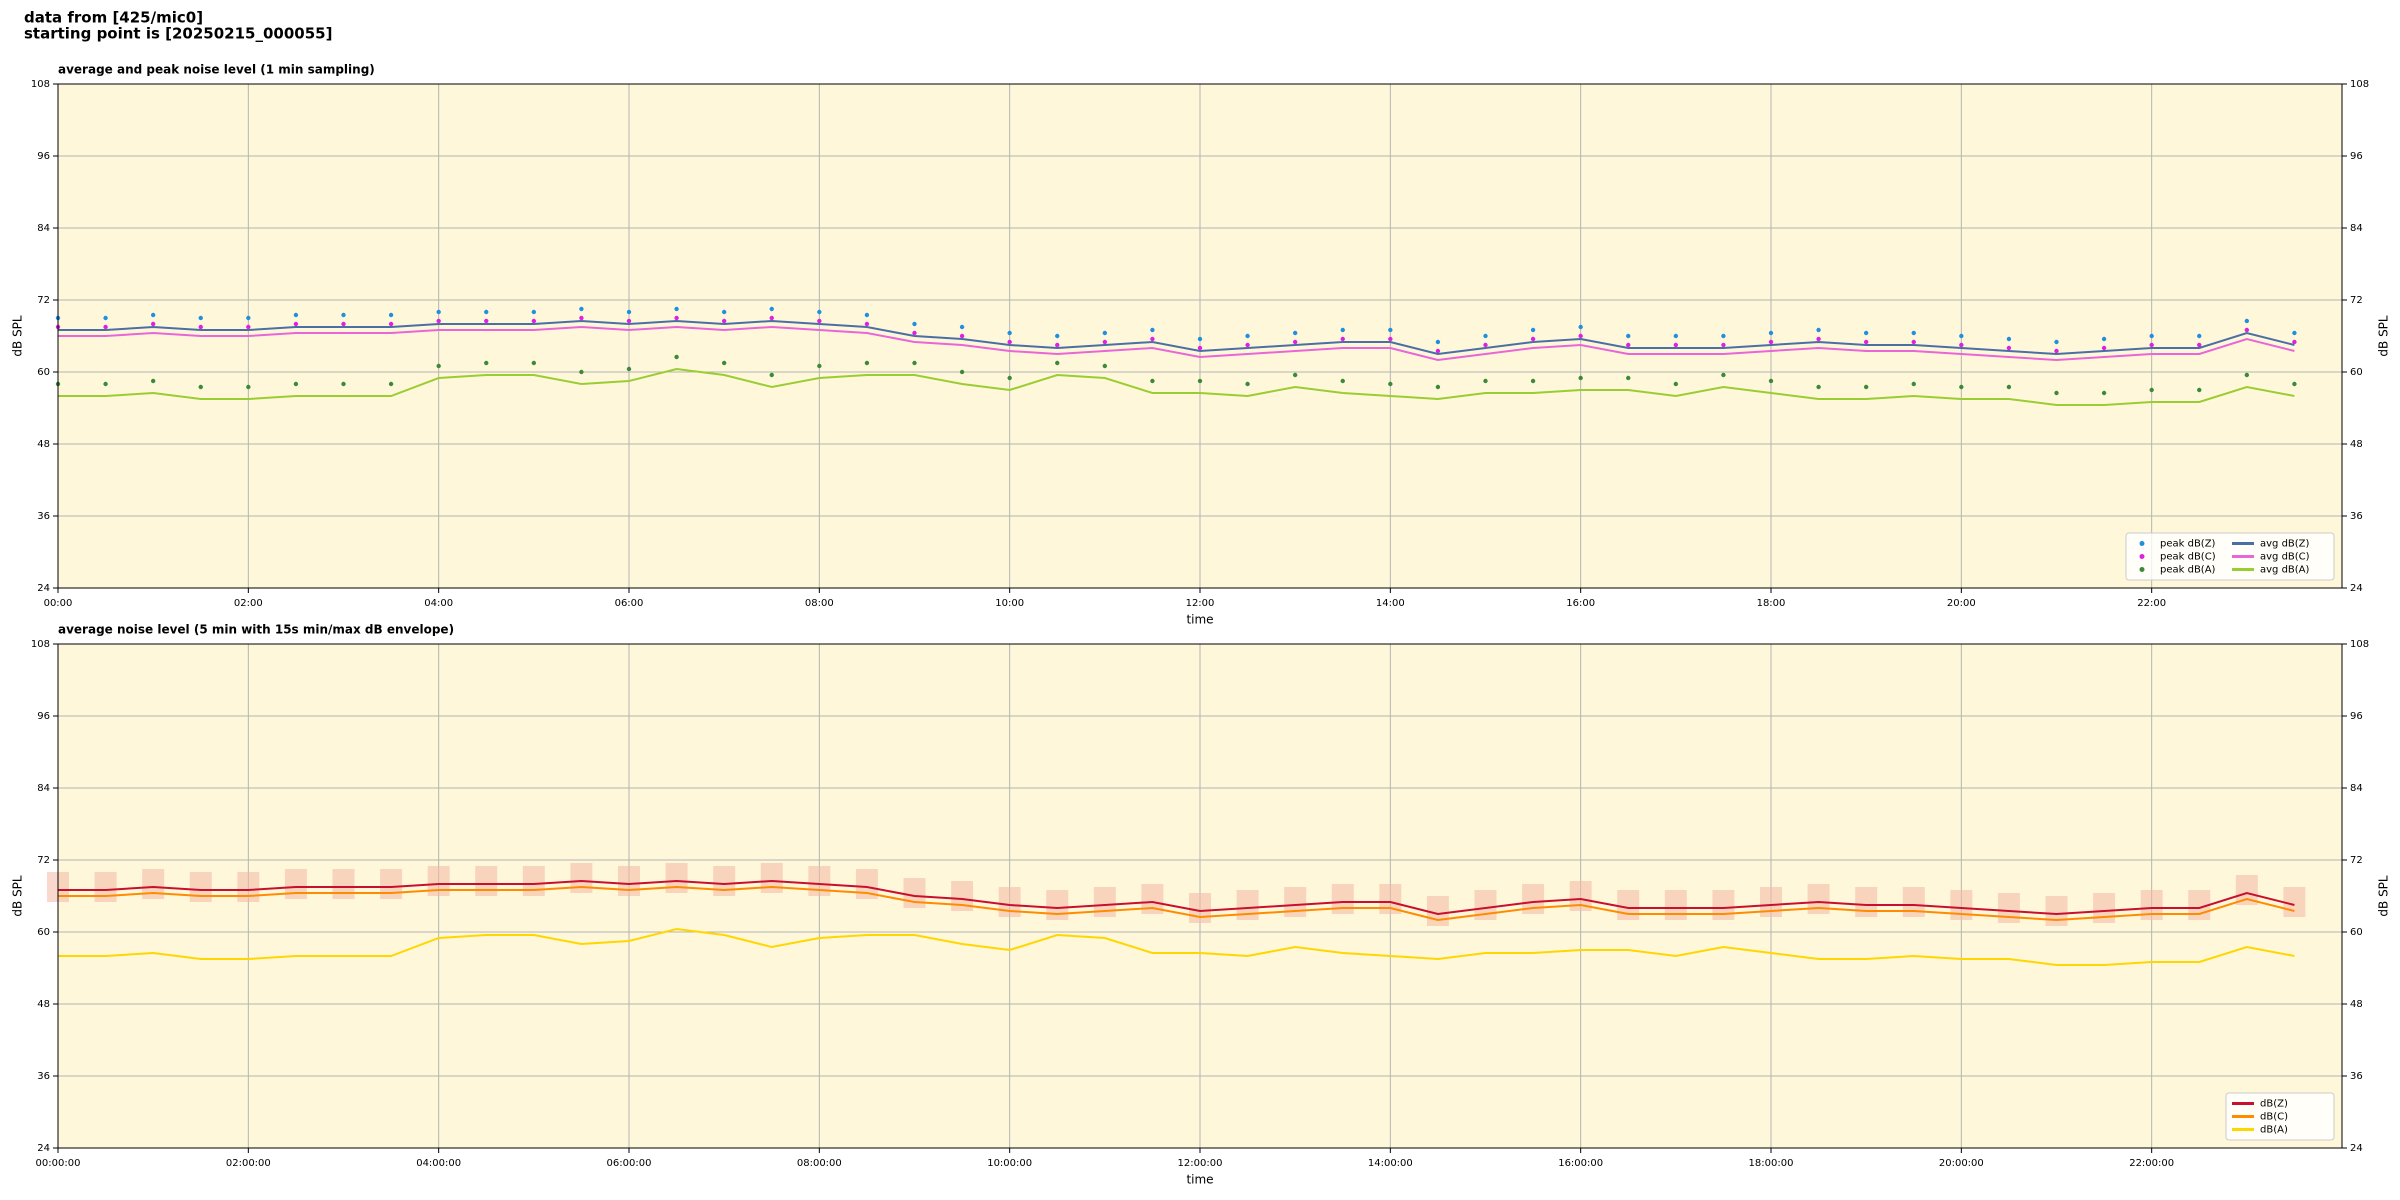  I want to click on header-line: data from [425/mic0], so click(113, 18).